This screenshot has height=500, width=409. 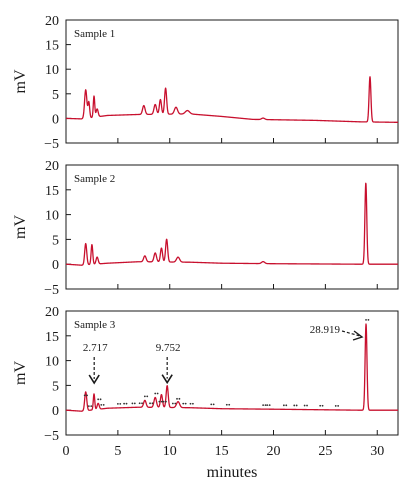 What do you see at coordinates (222, 451) in the screenshot?
I see `x-tick-label: 15` at bounding box center [222, 451].